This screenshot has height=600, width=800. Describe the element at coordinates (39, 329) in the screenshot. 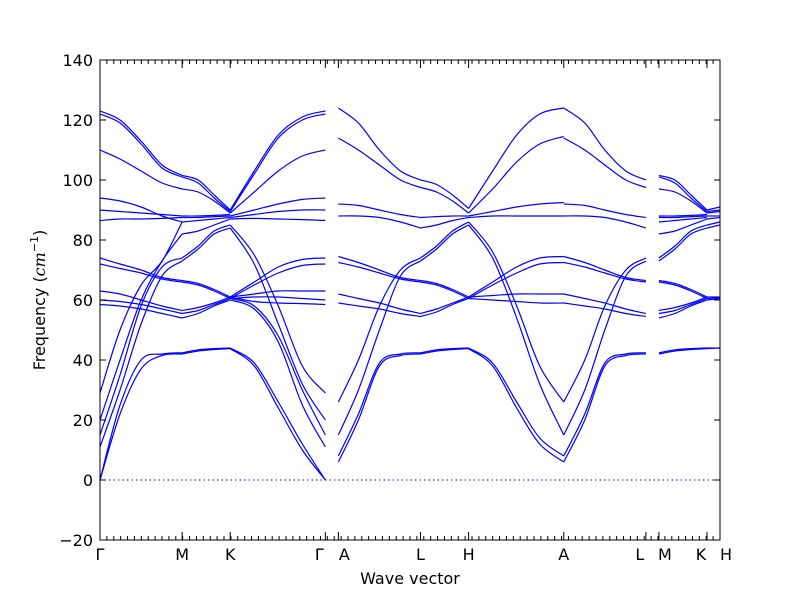

I see `y-axis-label-text: Frequency` at that location.